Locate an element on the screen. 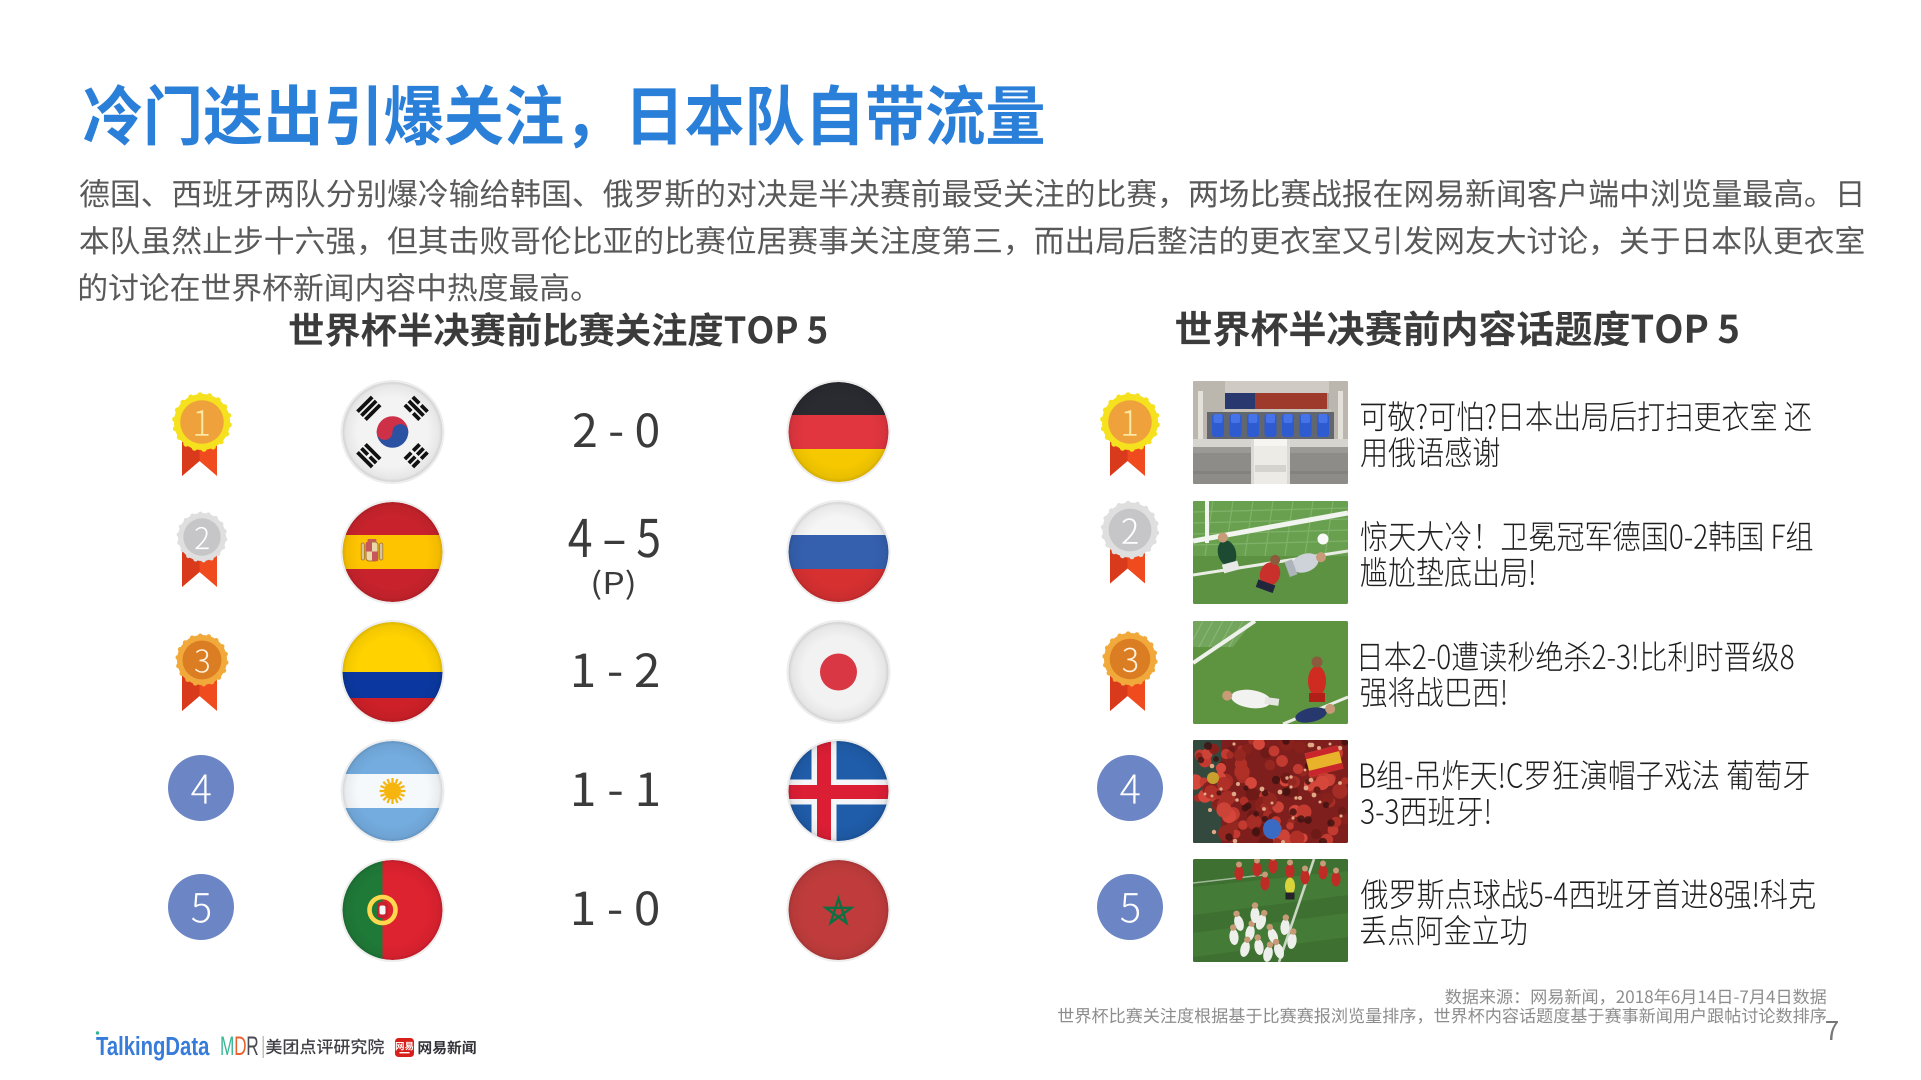 The image size is (1921, 1080). svg-text: R is located at coordinates (252, 1045).